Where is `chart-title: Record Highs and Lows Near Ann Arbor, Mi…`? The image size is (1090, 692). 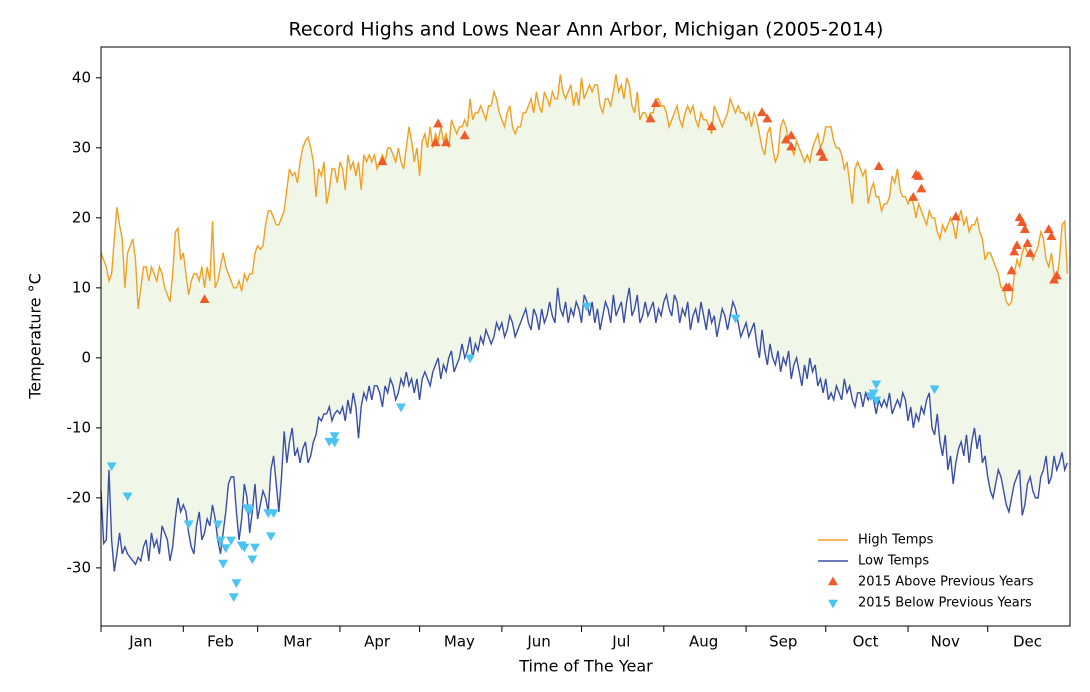
chart-title: Record Highs and Lows Near Ann Arbor, Mi… is located at coordinates (586, 30).